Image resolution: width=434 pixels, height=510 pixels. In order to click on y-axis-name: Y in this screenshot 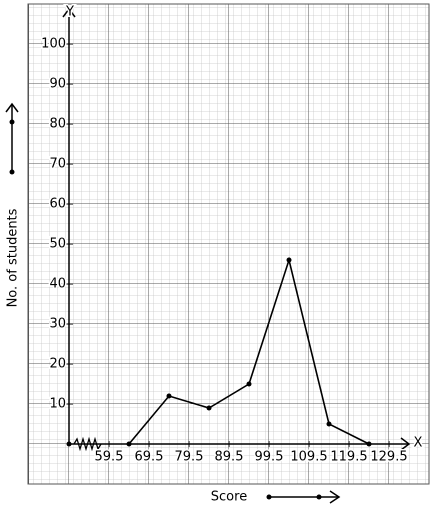, I will do `click(69, 12)`.